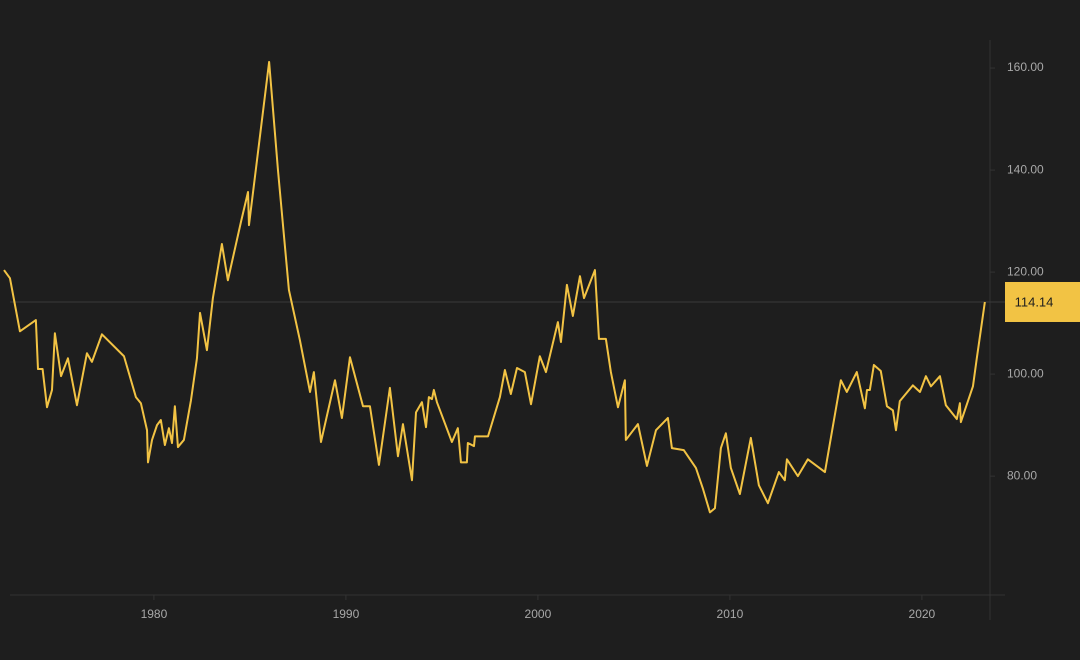 The width and height of the screenshot is (1080, 660). What do you see at coordinates (346, 614) in the screenshot?
I see `x-tick-label: 1990` at bounding box center [346, 614].